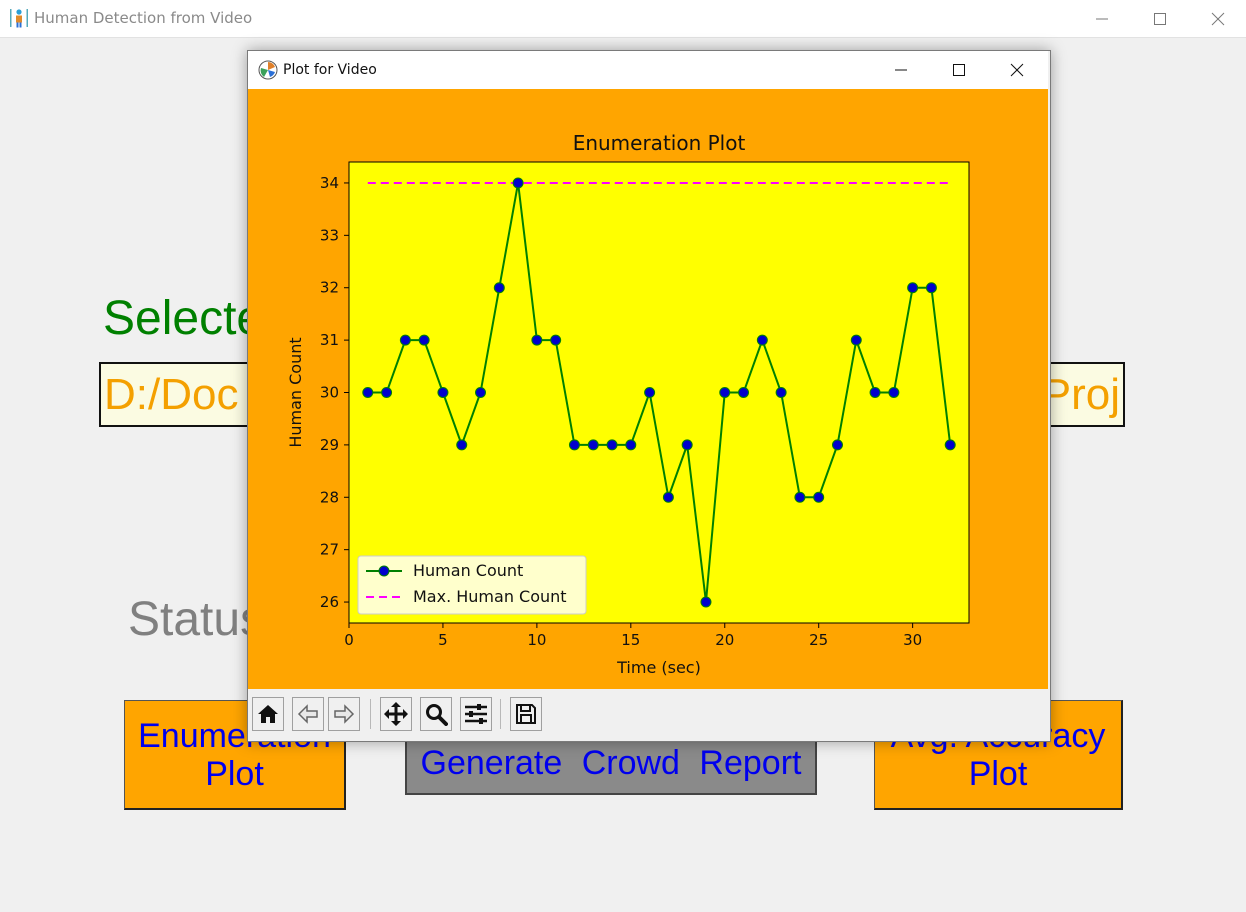 Image resolution: width=1246 pixels, height=912 pixels. I want to click on plot-close-button, so click(1017, 70).